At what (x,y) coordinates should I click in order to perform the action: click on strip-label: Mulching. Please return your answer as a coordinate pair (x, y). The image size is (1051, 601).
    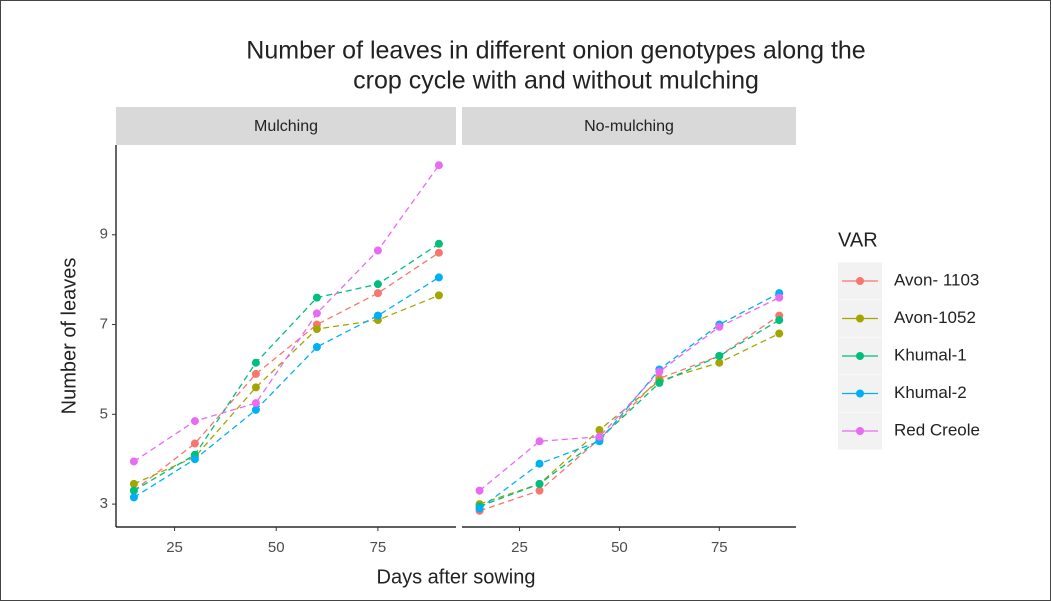
    Looking at the image, I should click on (286, 126).